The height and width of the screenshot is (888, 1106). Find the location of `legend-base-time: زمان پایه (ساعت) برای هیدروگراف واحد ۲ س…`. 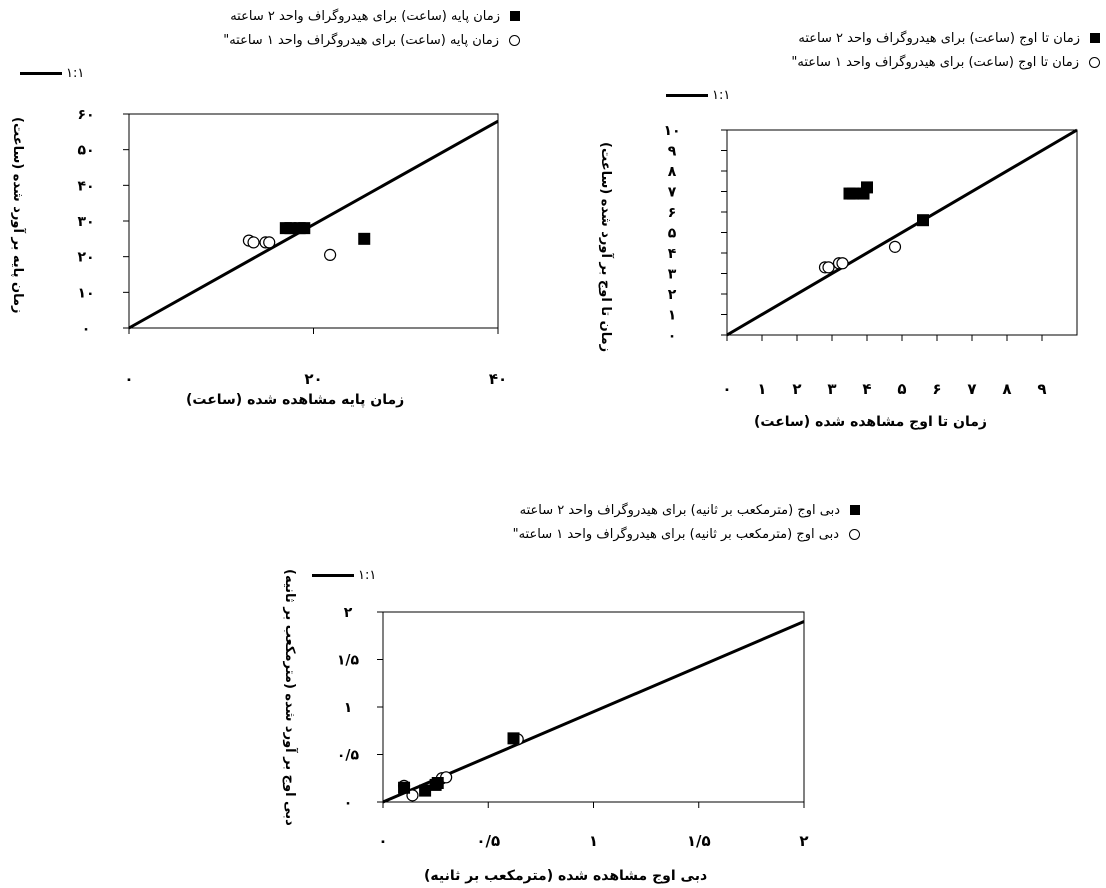

legend-base-time: زمان پایه (ساعت) برای هیدروگراف واحد ۲ س… is located at coordinates (260, 28).